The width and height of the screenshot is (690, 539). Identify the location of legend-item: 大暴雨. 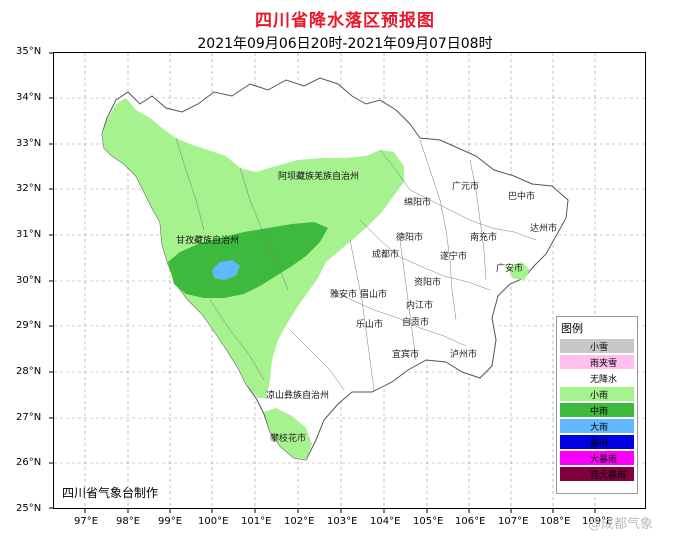
(597, 459).